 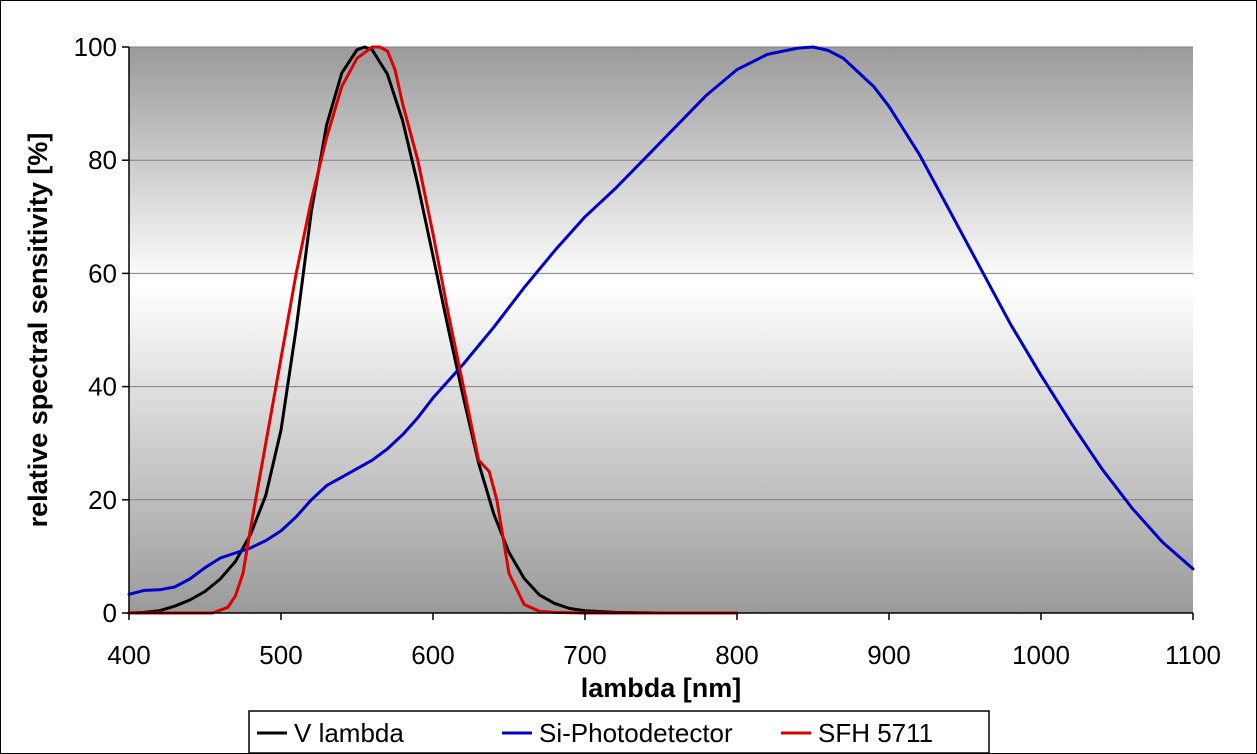 What do you see at coordinates (102, 500) in the screenshot?
I see `y-tick-label: 20` at bounding box center [102, 500].